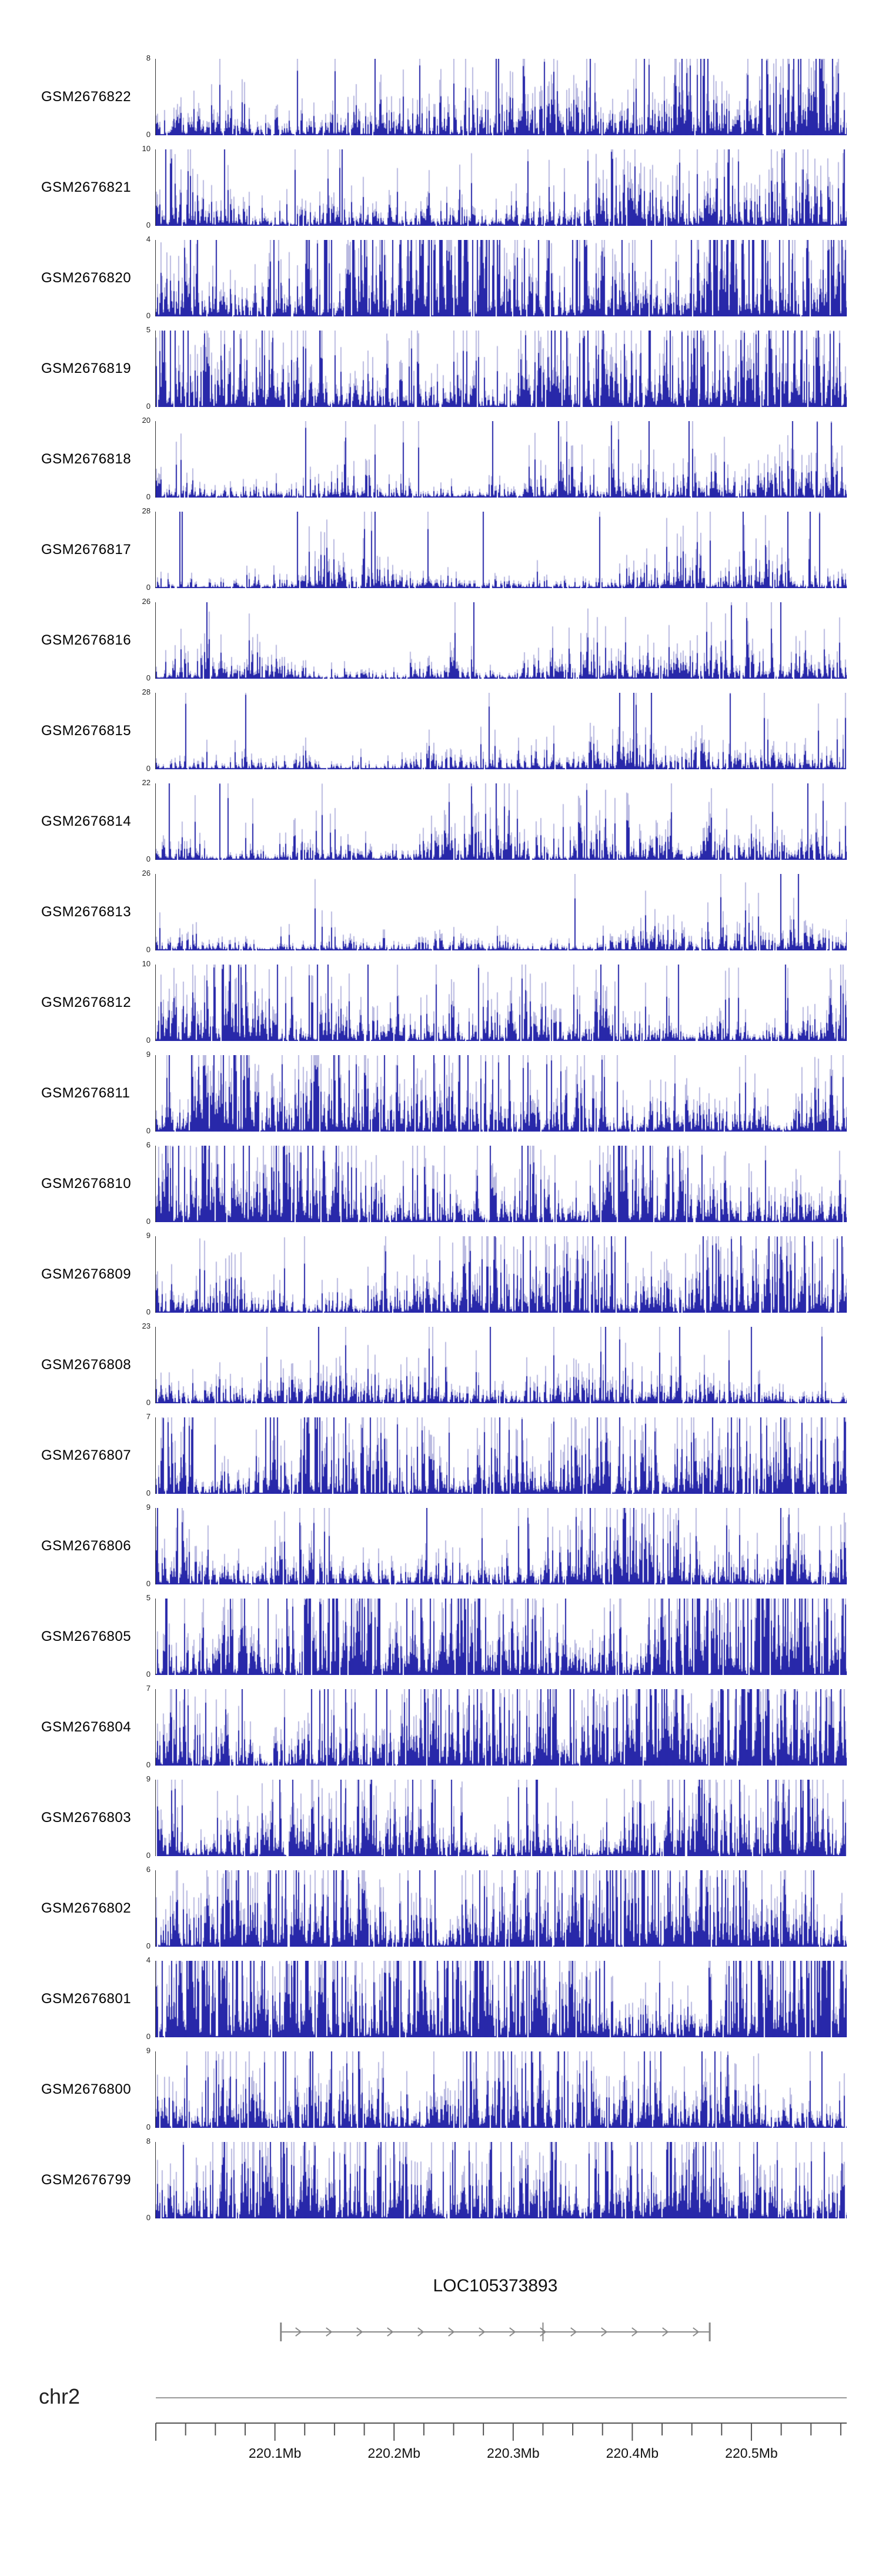  What do you see at coordinates (441, 96) in the screenshot?
I see `signal-track-row: GSM2676822 8 0` at bounding box center [441, 96].